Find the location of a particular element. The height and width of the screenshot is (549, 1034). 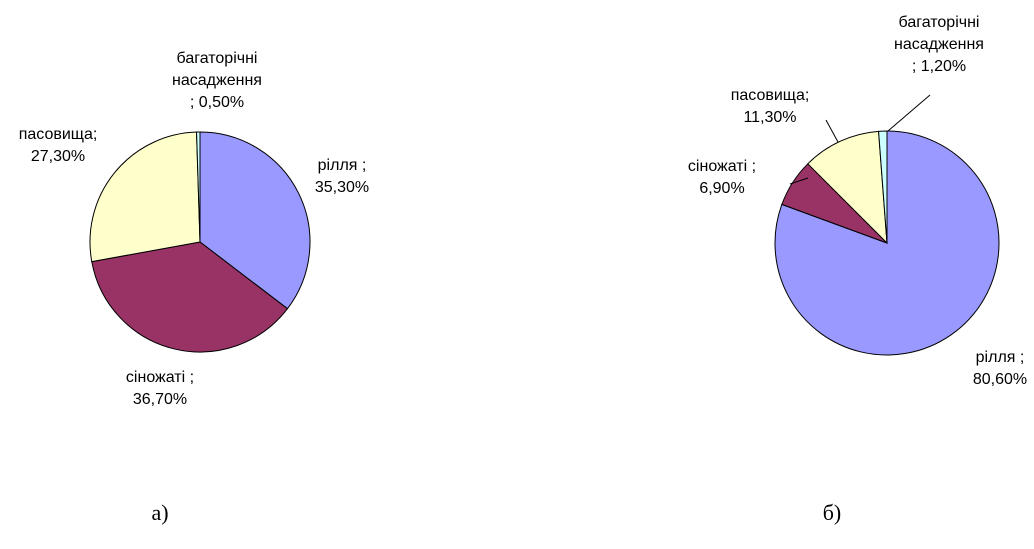

data-label: пасовища; 27,30% is located at coordinates (58, 145).